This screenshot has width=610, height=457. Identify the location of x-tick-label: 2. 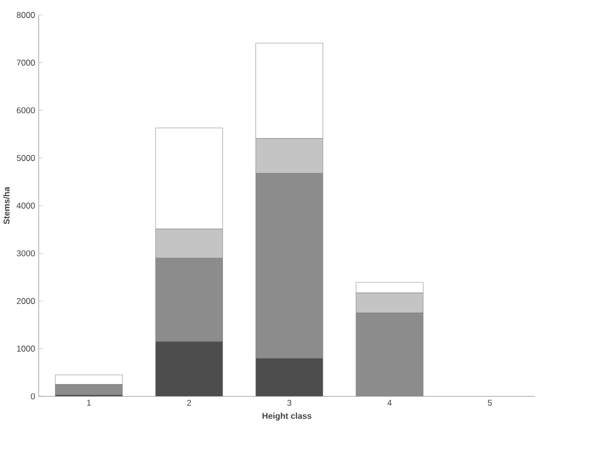
(189, 403).